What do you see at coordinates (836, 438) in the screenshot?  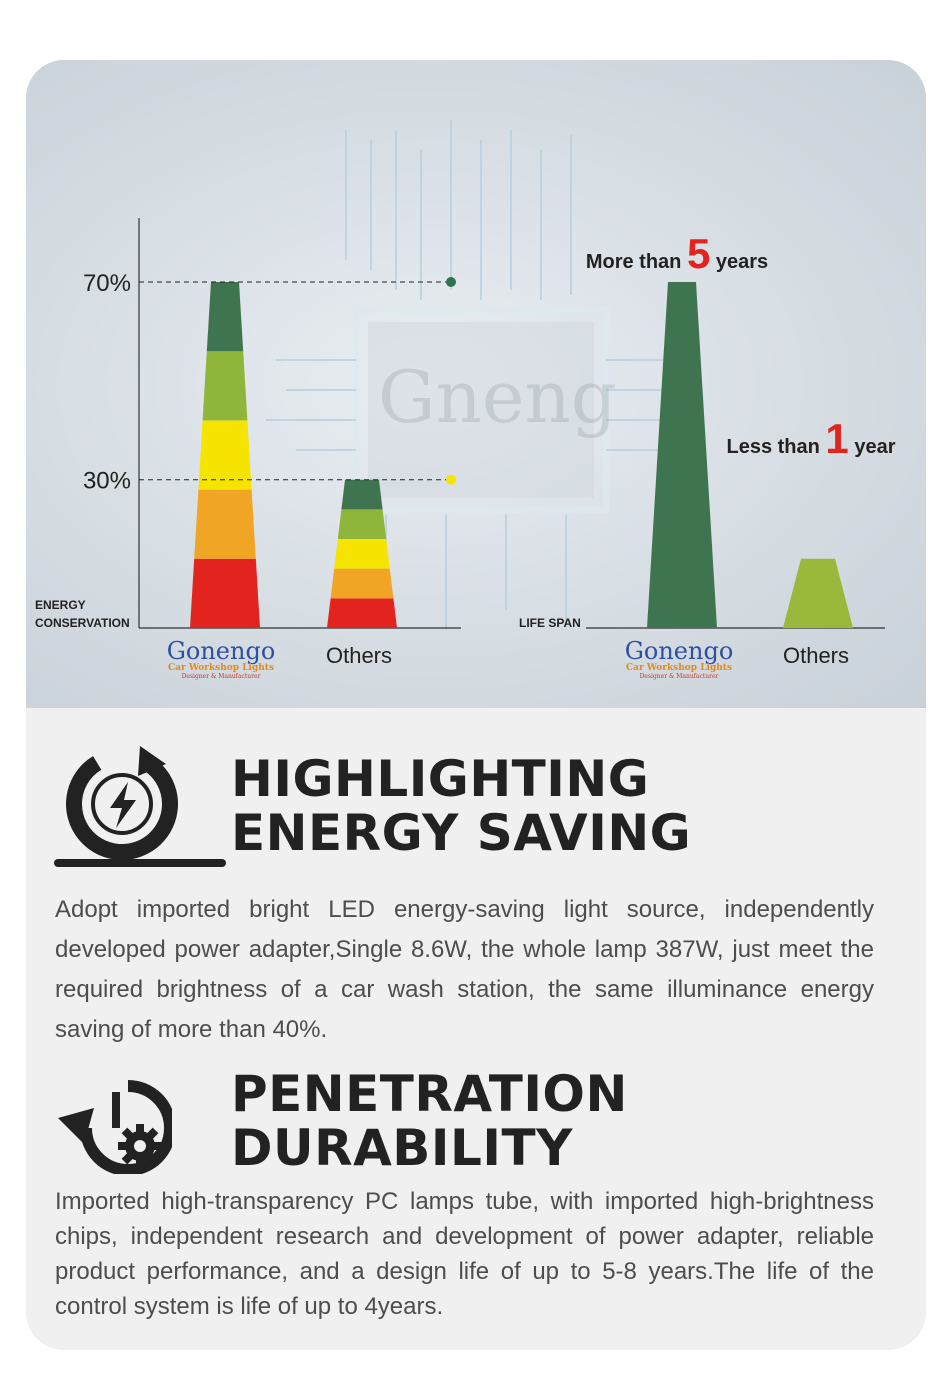 I see `annotation-number: 1` at bounding box center [836, 438].